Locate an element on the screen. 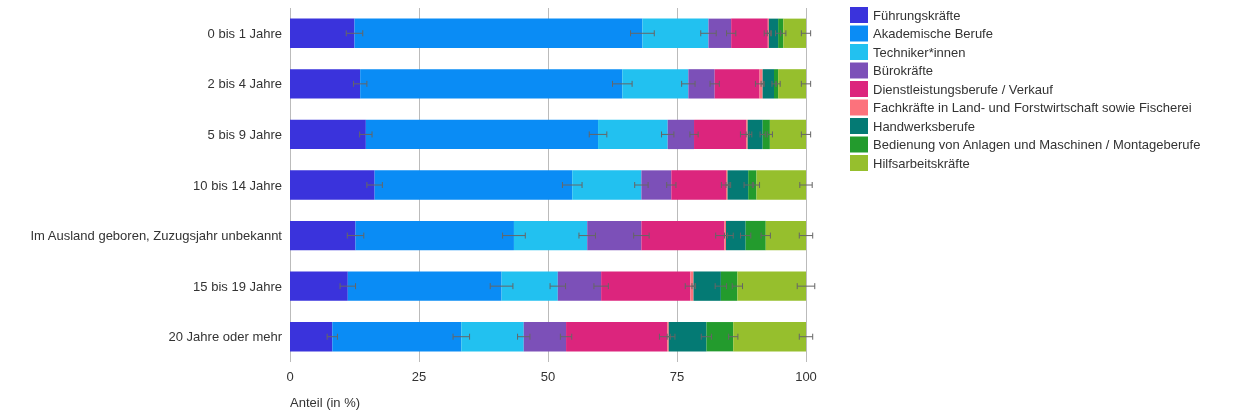  legend-label: Bedienung von Anlagen und Maschinen / Montageberufe is located at coordinates (1037, 144).